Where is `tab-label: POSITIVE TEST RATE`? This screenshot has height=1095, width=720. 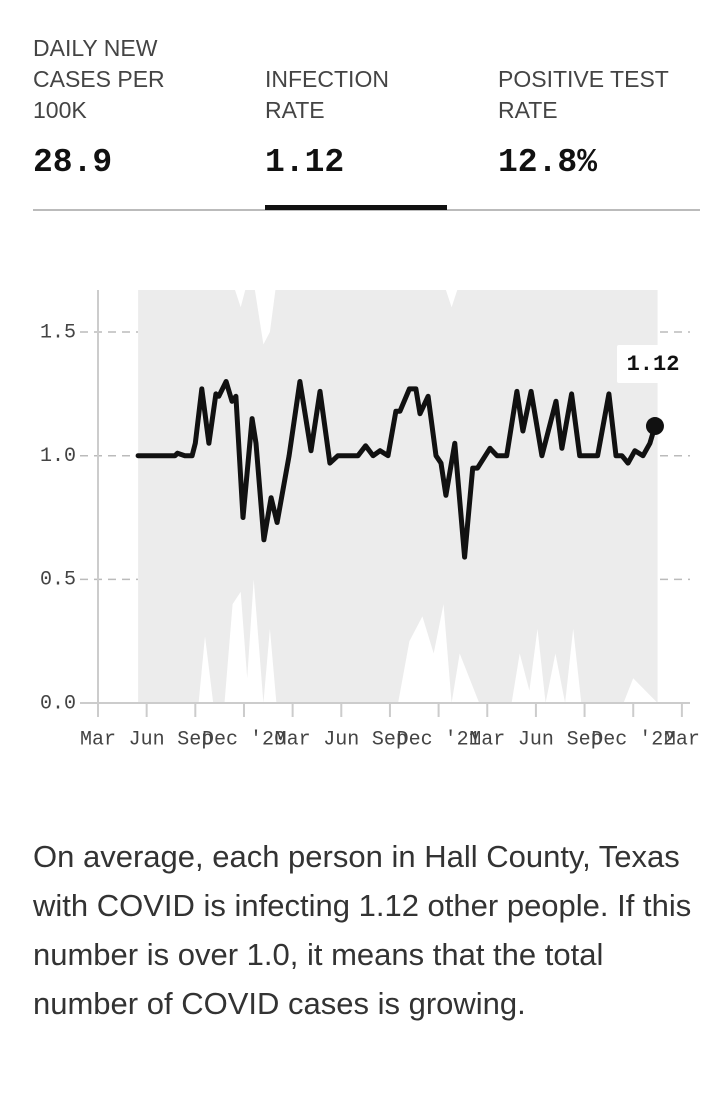 tab-label: POSITIVE TEST RATE is located at coordinates (583, 94).